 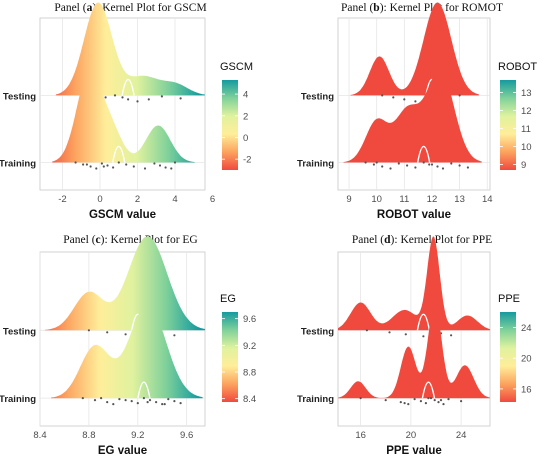 I want to click on legend-tick-label: 4, so click(x=245, y=95).